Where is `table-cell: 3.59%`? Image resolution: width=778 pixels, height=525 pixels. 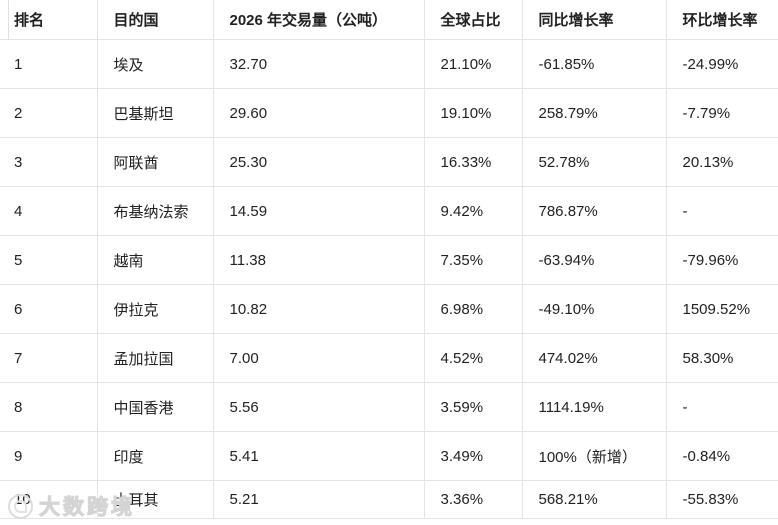 table-cell: 3.59% is located at coordinates (472, 407).